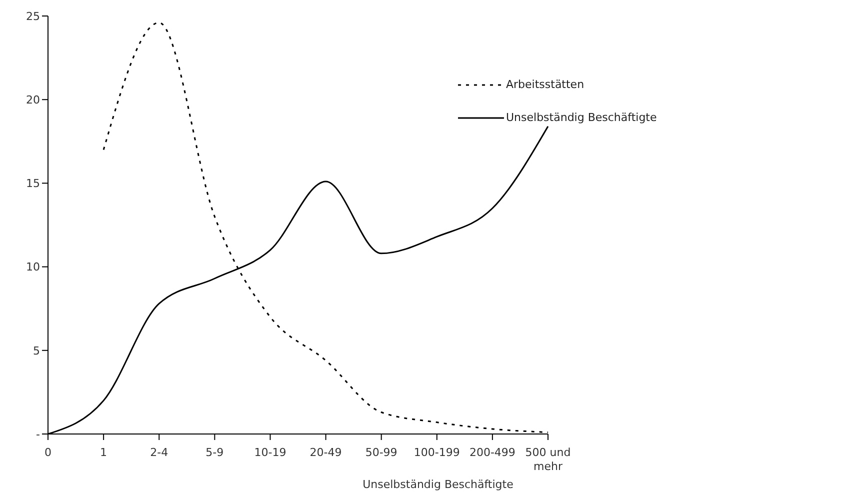 The height and width of the screenshot is (499, 856). I want to click on y-tick-label: 15, so click(33, 183).